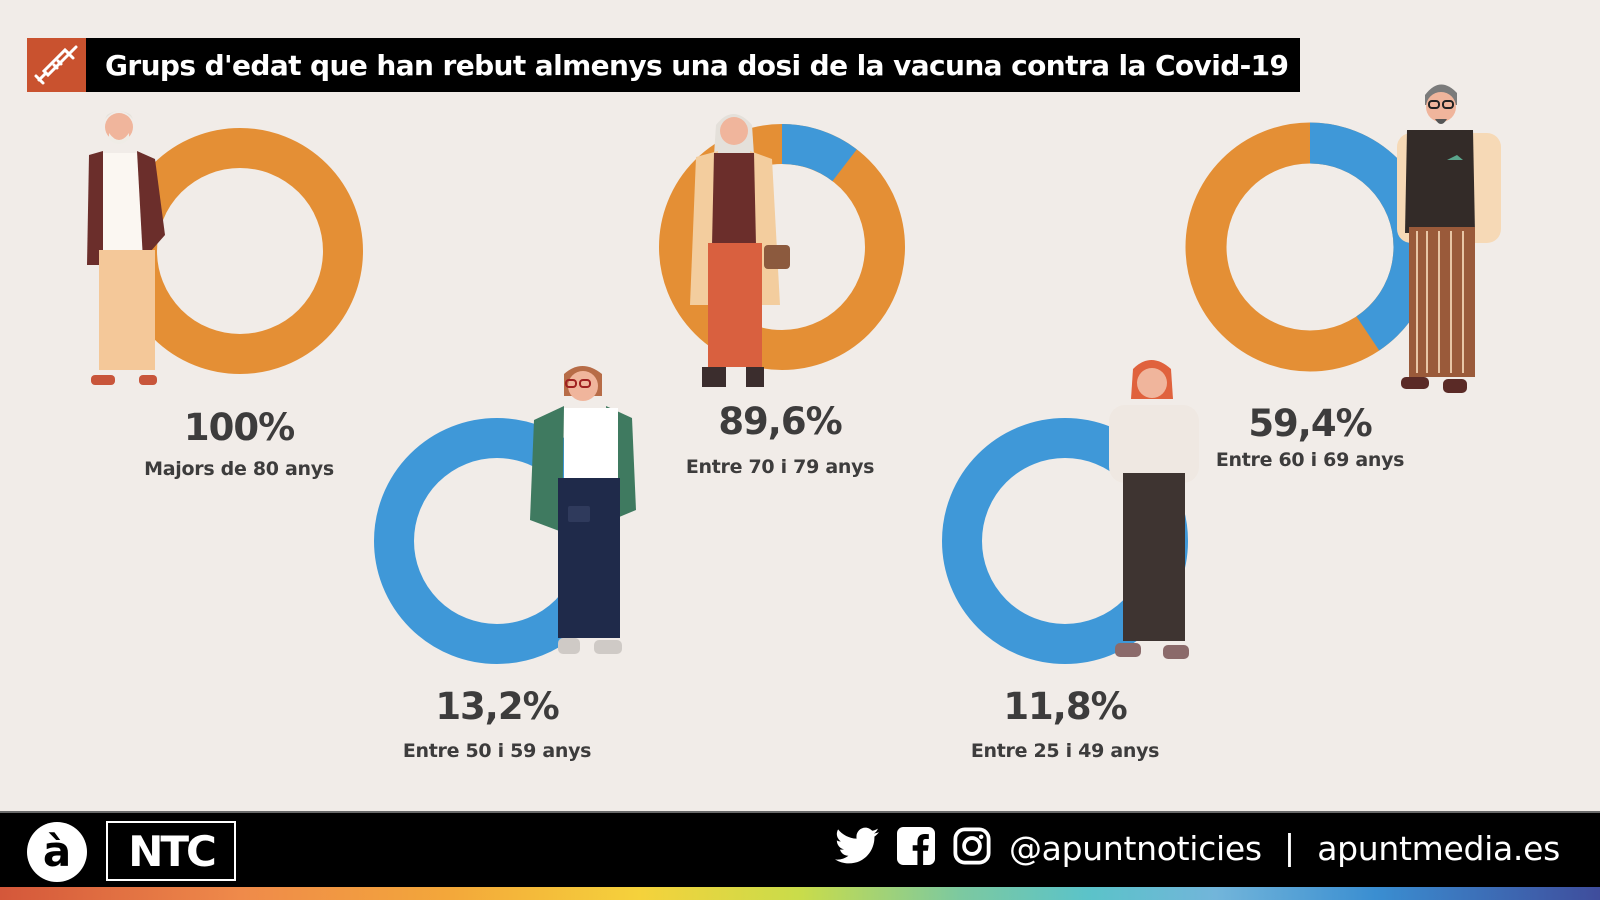 Image resolution: width=1600 pixels, height=900 pixels. What do you see at coordinates (497, 706) in the screenshot?
I see `percent-label-50-59: 13,2%` at bounding box center [497, 706].